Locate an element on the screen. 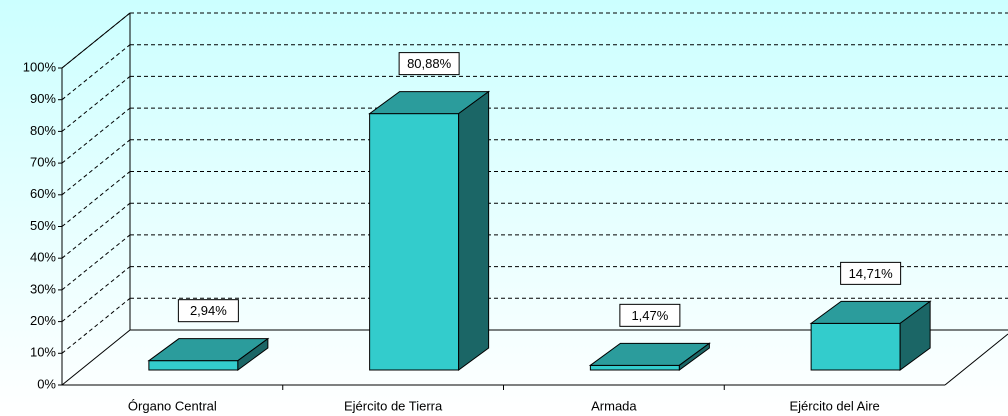  y-tick-label: 80% is located at coordinates (43, 130).